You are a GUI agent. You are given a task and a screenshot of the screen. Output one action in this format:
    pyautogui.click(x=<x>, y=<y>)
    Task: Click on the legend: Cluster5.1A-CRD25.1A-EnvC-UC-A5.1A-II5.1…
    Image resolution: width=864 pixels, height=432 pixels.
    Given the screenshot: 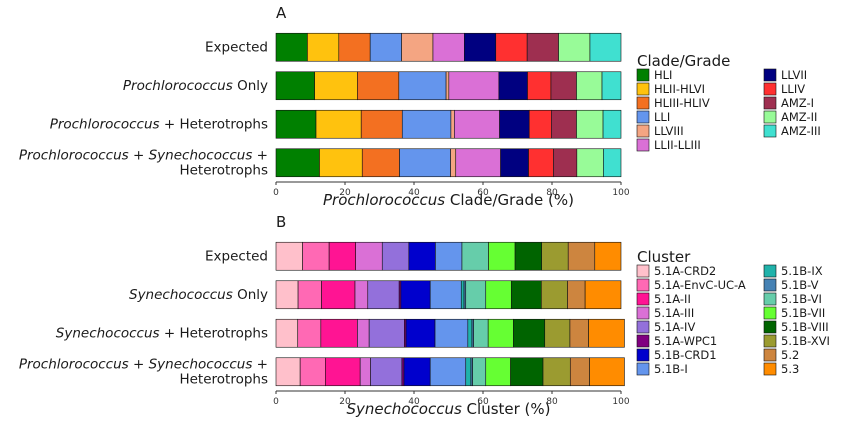 What is the action you would take?
    pyautogui.click(x=733, y=312)
    